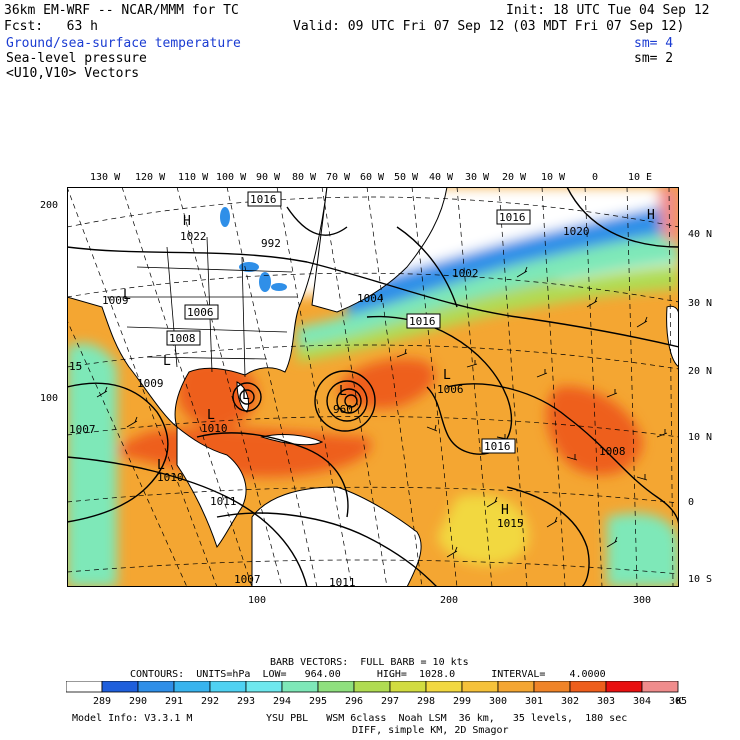 This screenshot has height=740, width=740. I want to click on field-vectors: <U10,V10> Vectors, so click(73, 73).